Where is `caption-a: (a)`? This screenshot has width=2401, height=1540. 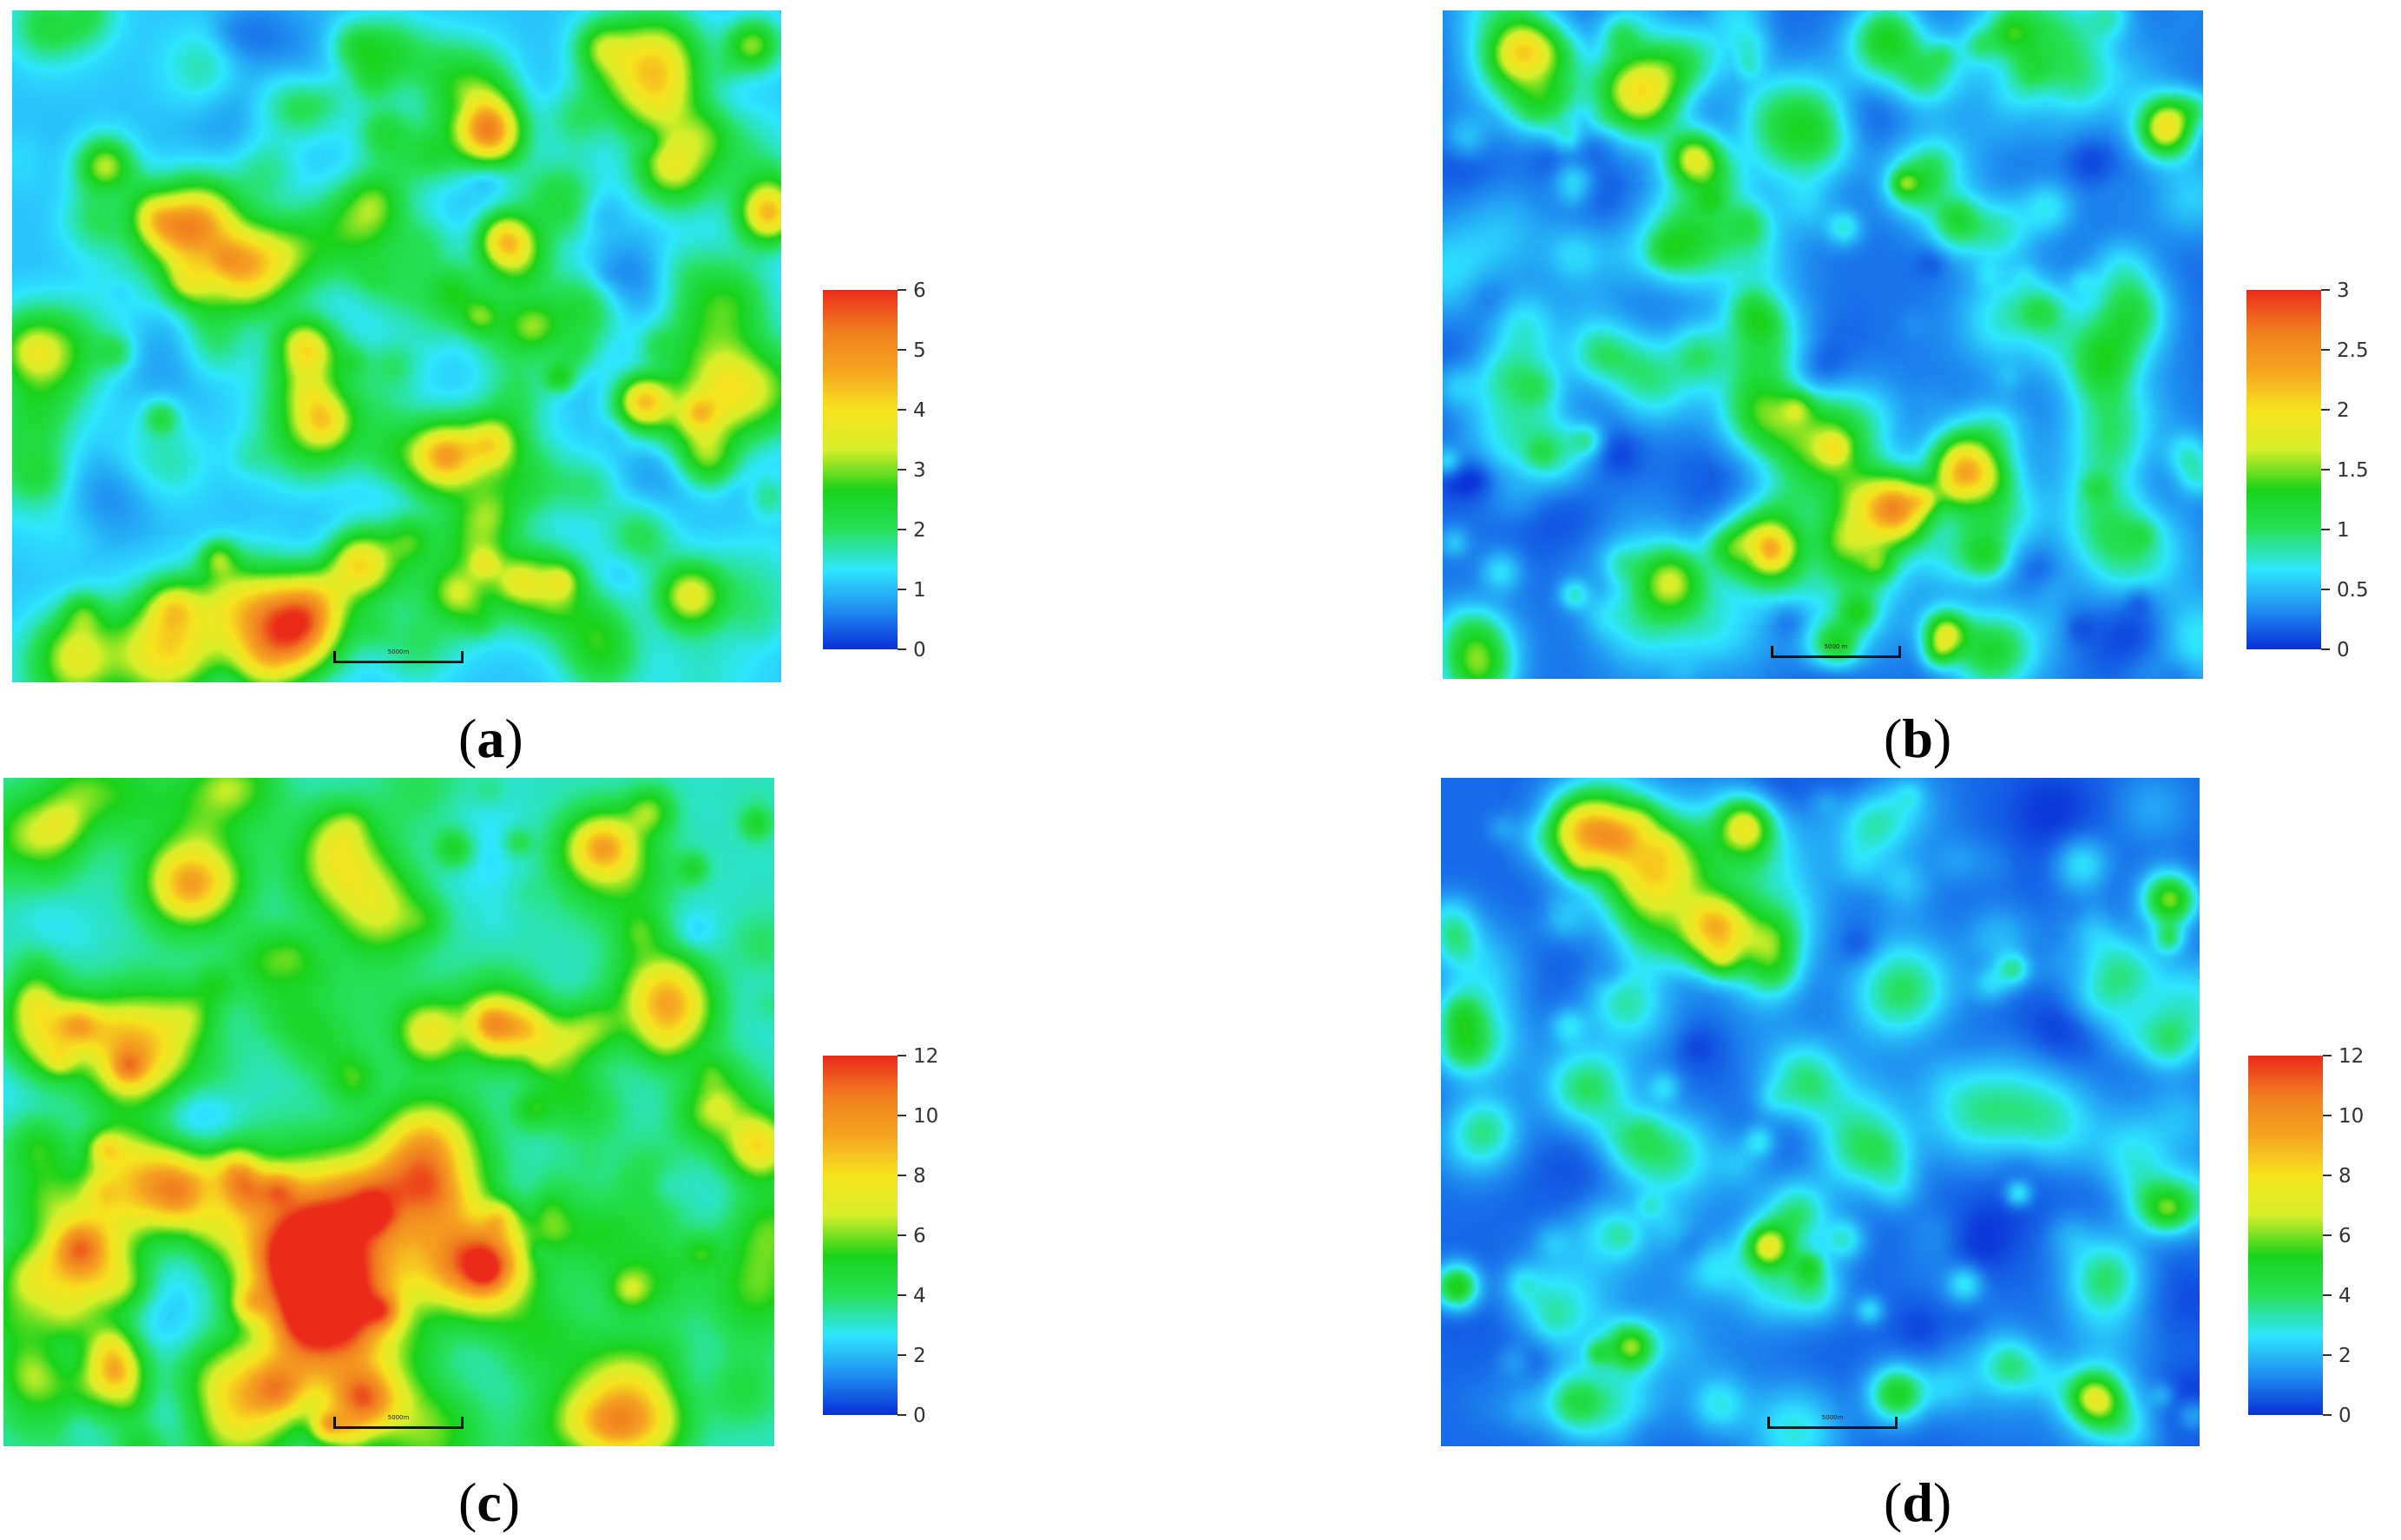 caption-a: (a) is located at coordinates (490, 738).